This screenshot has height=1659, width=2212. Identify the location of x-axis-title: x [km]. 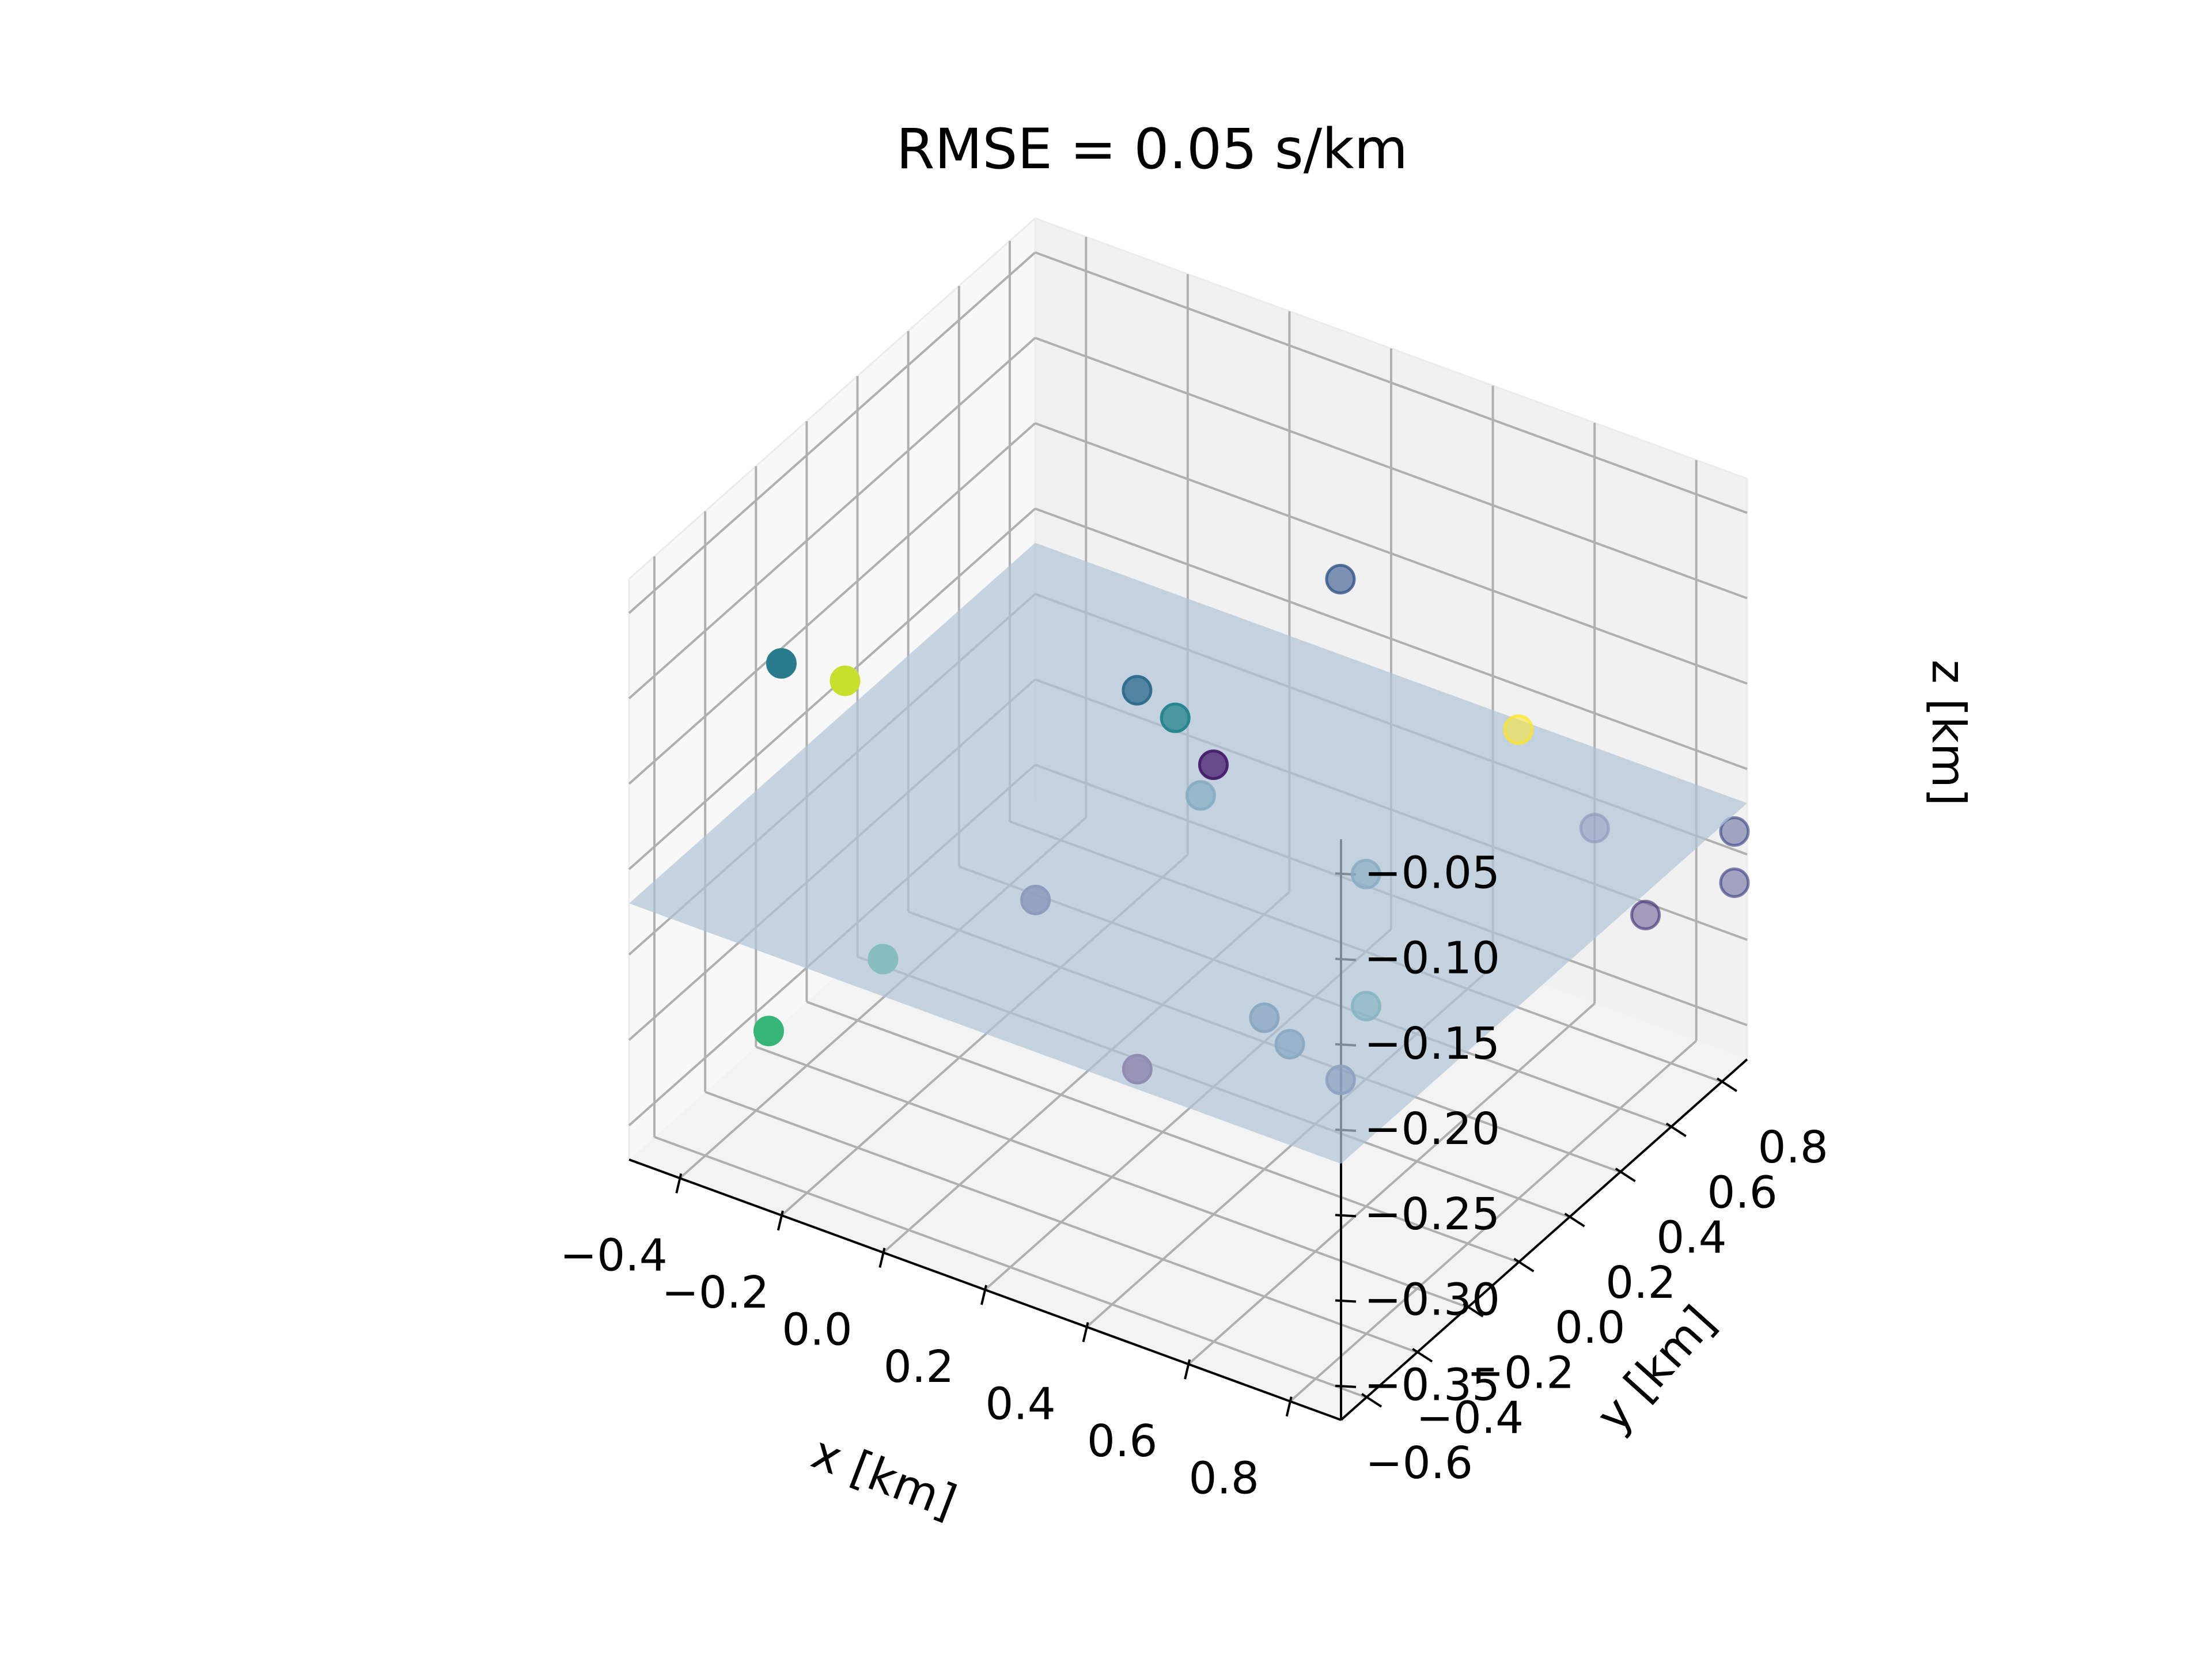
(884, 1477).